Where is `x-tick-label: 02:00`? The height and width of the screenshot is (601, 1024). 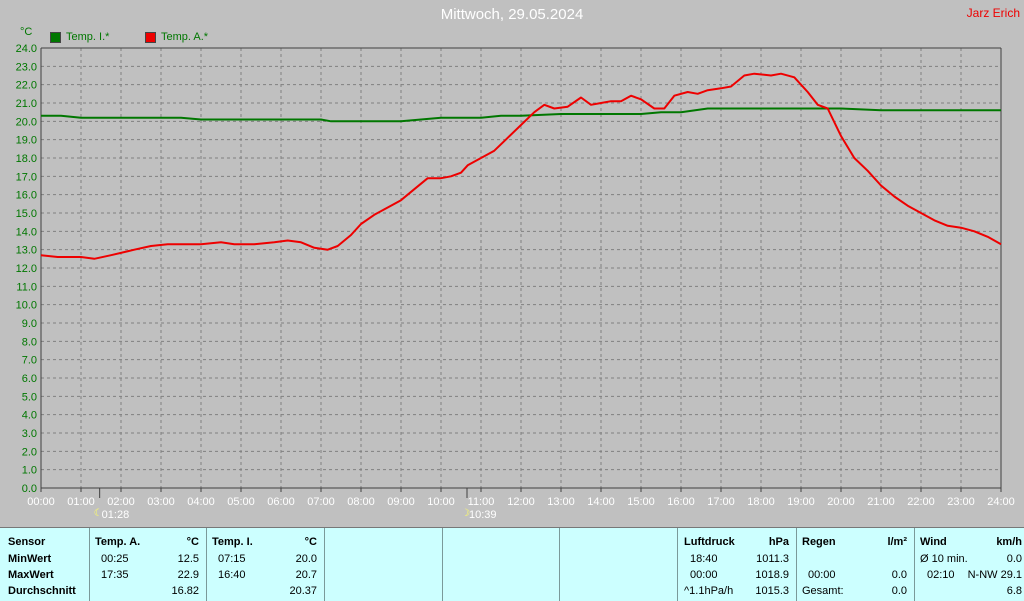 x-tick-label: 02:00 is located at coordinates (121, 502).